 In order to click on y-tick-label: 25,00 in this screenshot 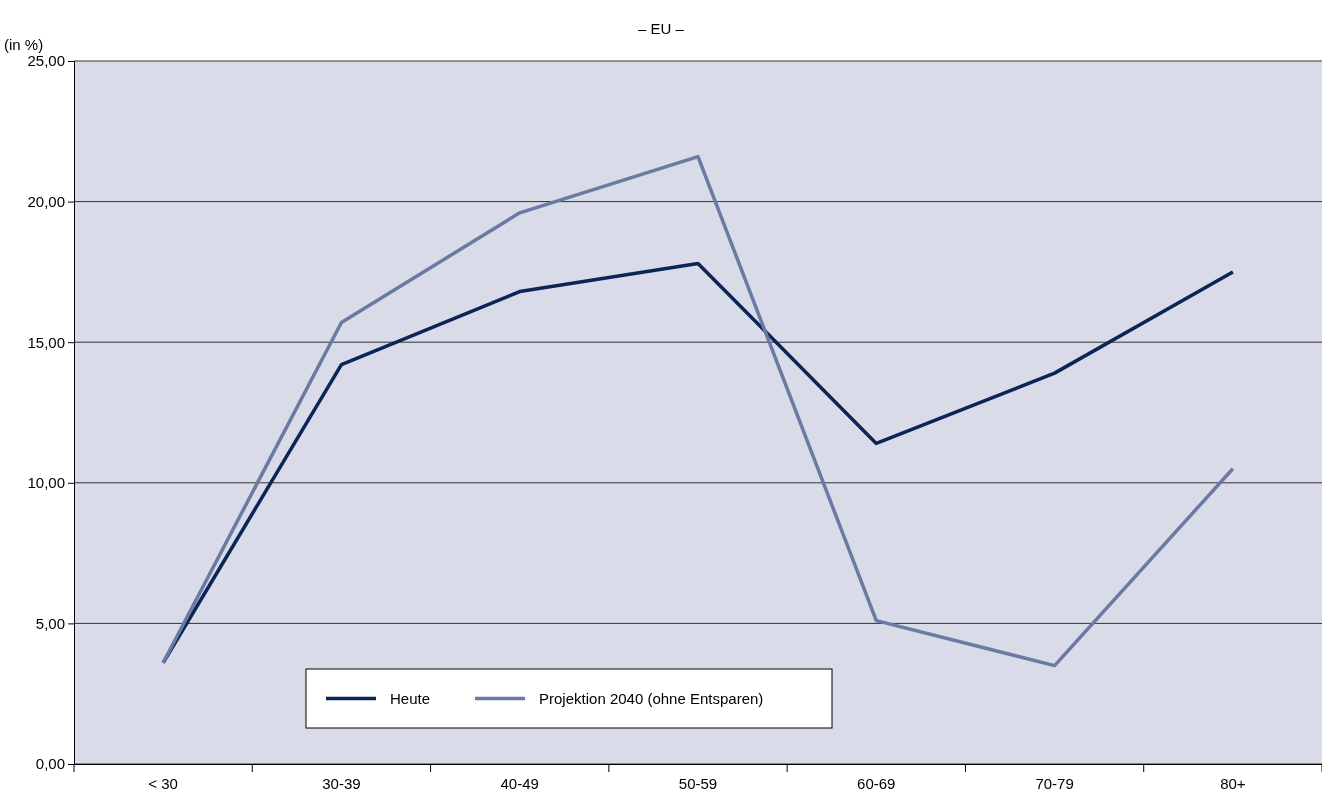, I will do `click(46, 61)`.